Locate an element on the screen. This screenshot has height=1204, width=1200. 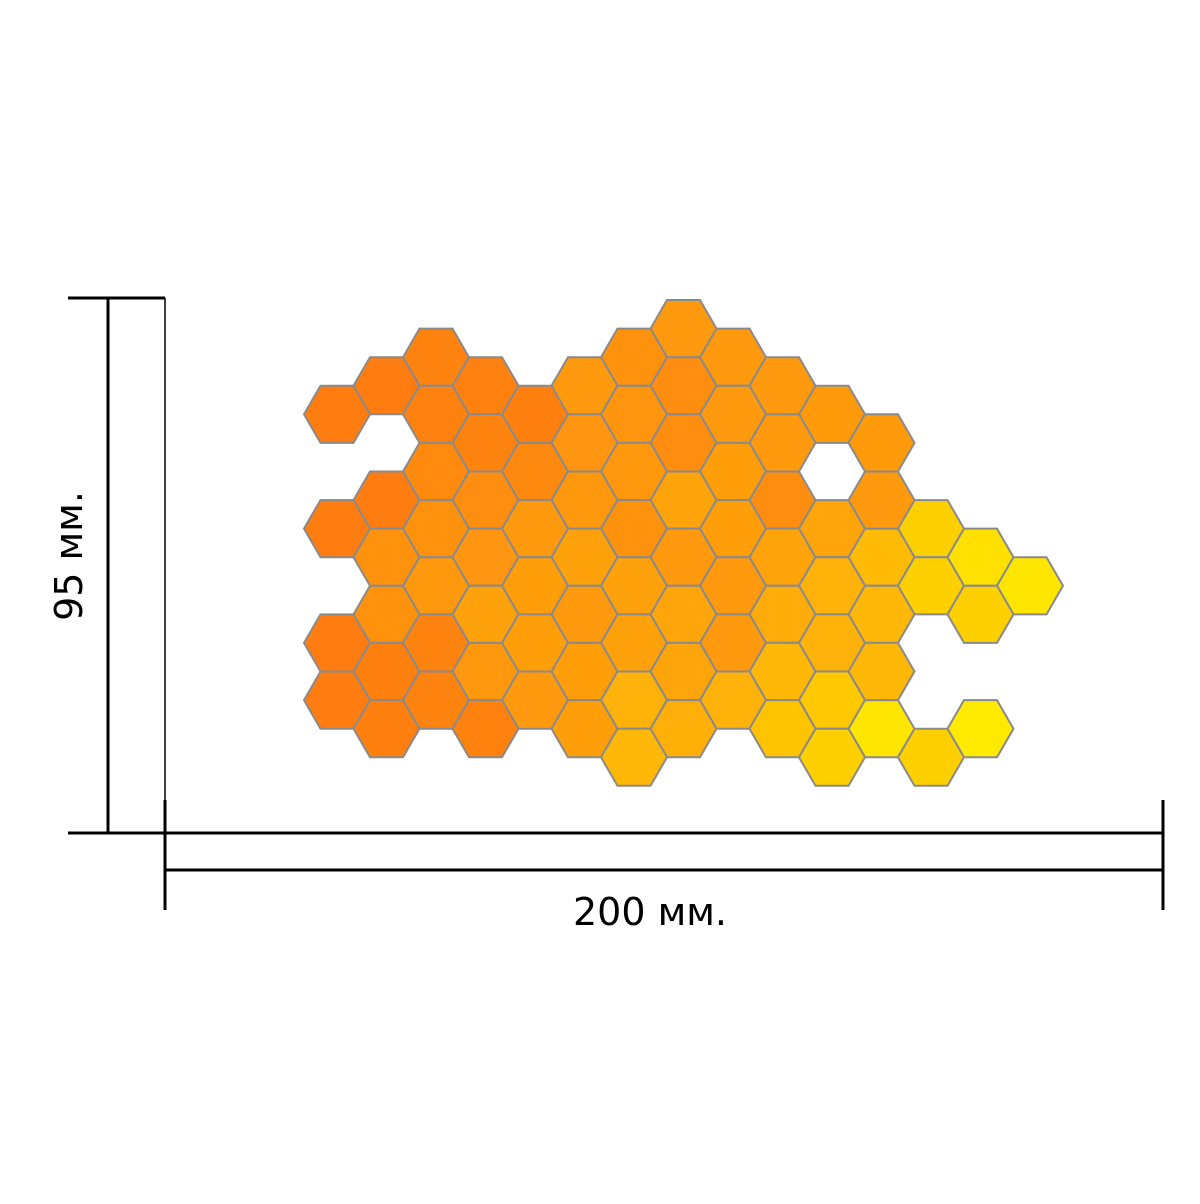
width-dimension: 200 мм. is located at coordinates (664, 867).